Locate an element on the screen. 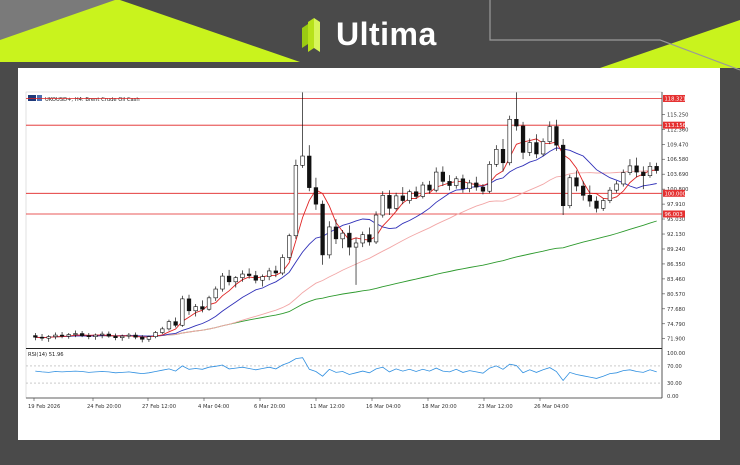 This screenshot has height=465, width=740. x-tick-label: 26 Mar 04:00 is located at coordinates (551, 407).